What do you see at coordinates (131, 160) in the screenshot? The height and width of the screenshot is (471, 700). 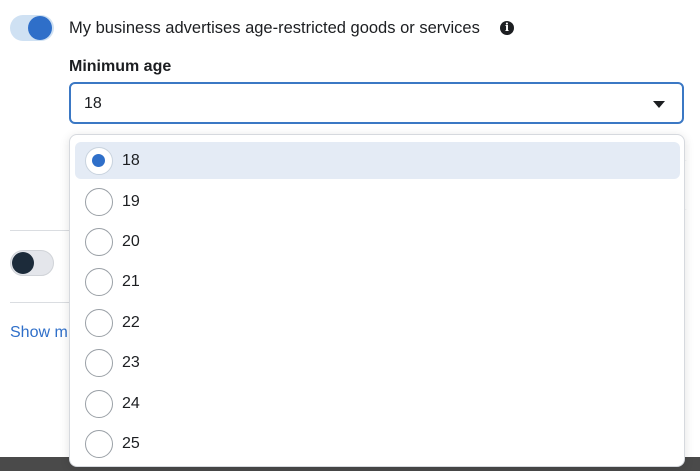 I see `option-label: 18` at bounding box center [131, 160].